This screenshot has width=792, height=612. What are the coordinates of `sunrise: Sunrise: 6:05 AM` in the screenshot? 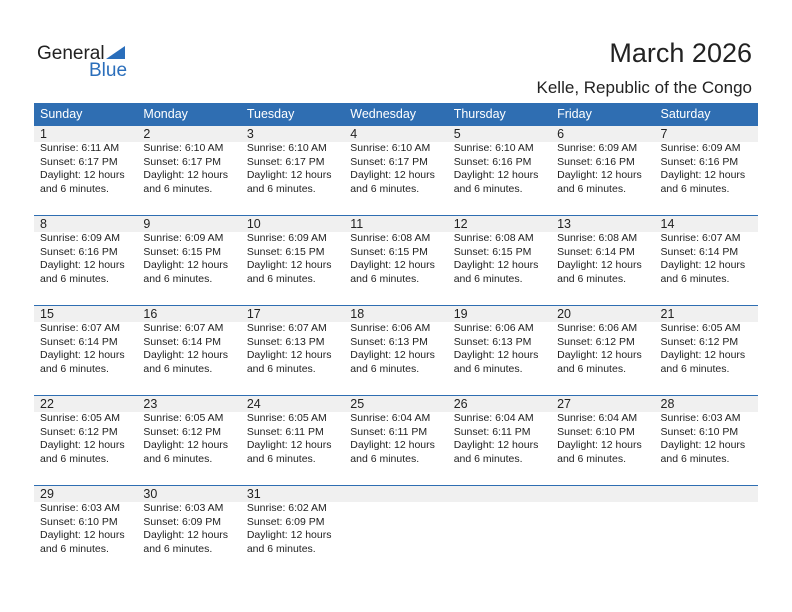 It's located at (183, 418).